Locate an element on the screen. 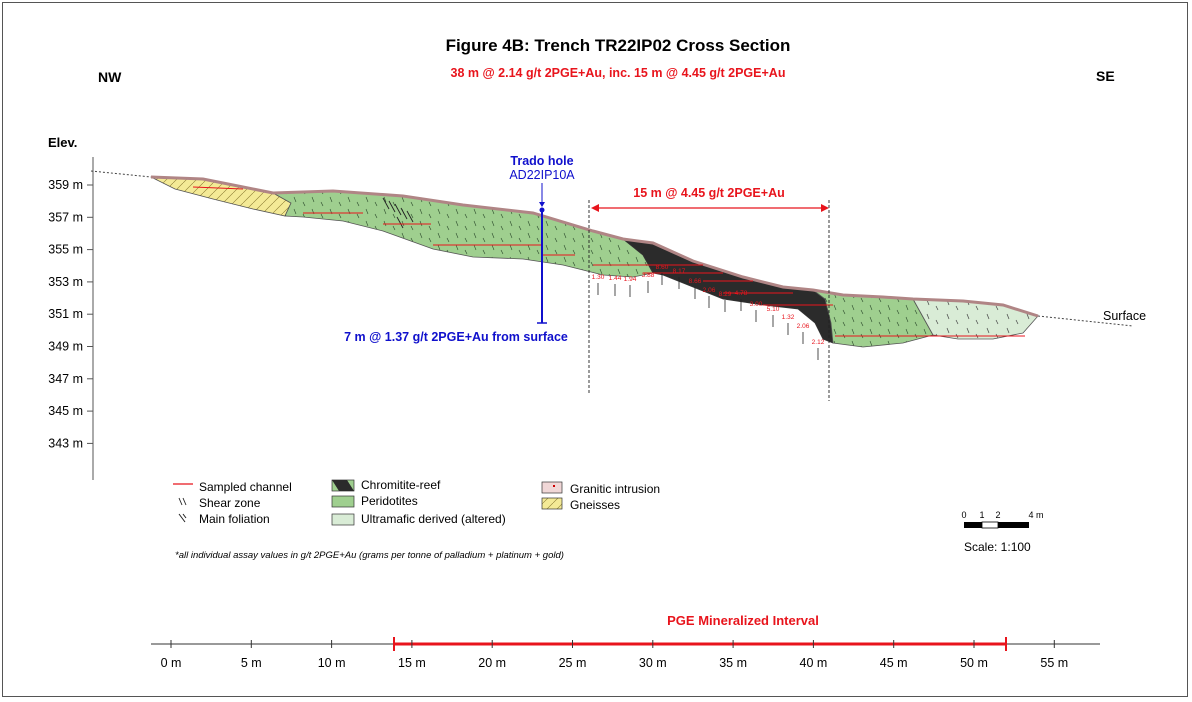 The height and width of the screenshot is (702, 1192). distance-tick-label: 30 m is located at coordinates (653, 663).